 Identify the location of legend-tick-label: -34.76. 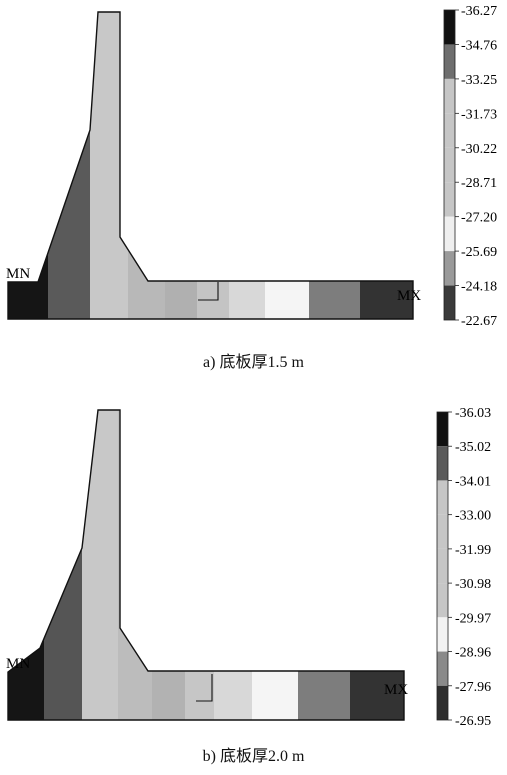
(479, 45).